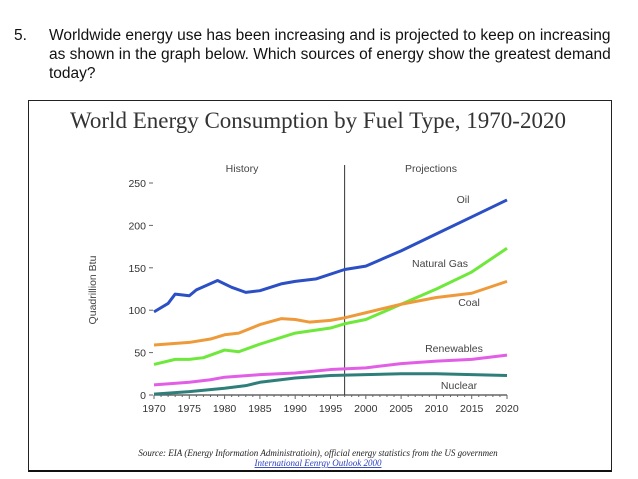  What do you see at coordinates (469, 303) in the screenshot?
I see `series-label-coal: Coal` at bounding box center [469, 303].